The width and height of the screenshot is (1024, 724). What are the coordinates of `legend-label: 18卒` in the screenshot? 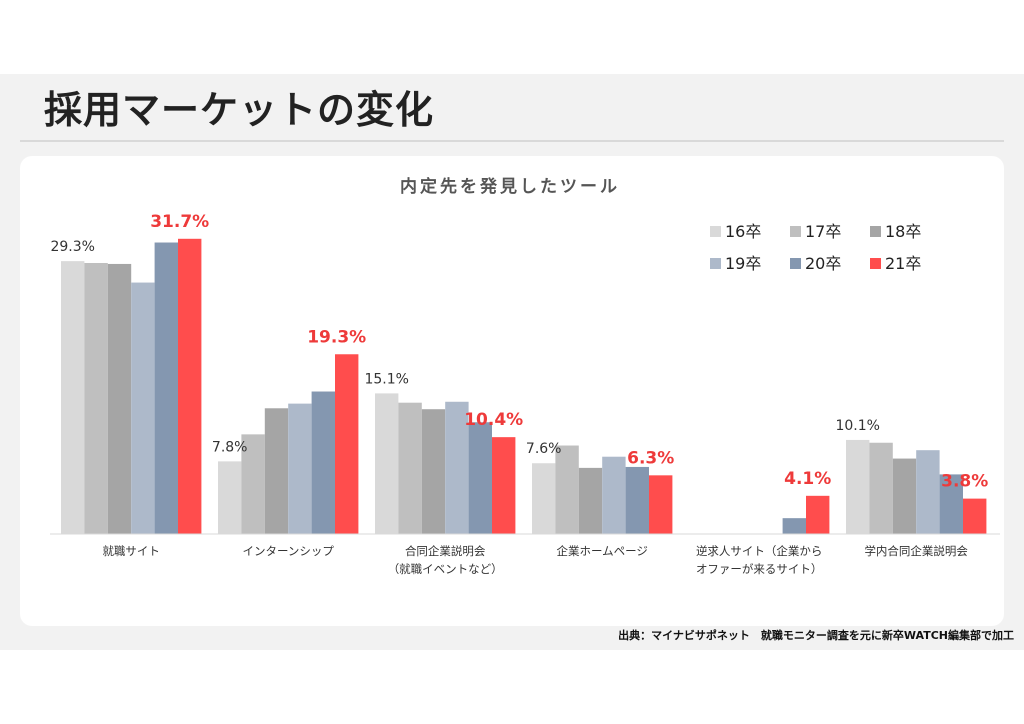 It's located at (903, 231).